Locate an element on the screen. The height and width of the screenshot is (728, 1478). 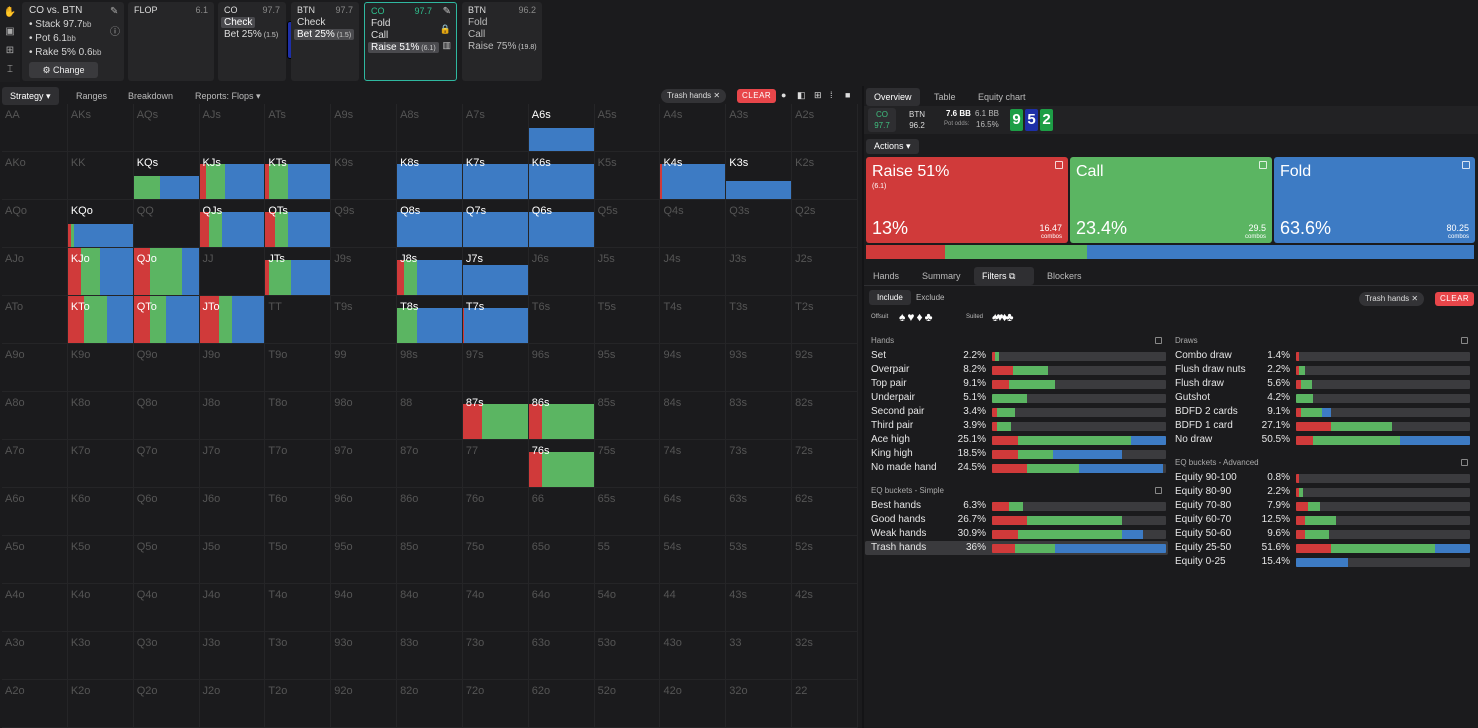
hand-cell: QTo is located at coordinates (166, 320).